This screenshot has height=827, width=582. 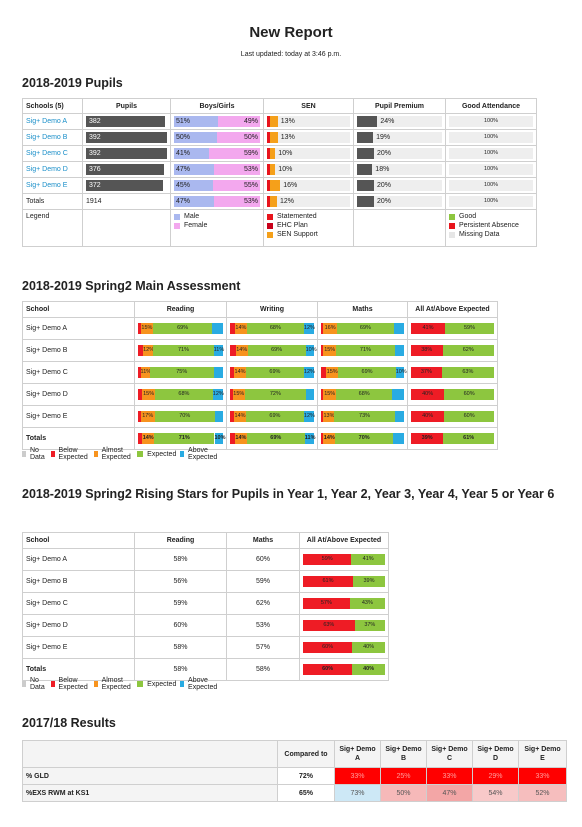 I want to click on girls-bar, so click(x=237, y=201).